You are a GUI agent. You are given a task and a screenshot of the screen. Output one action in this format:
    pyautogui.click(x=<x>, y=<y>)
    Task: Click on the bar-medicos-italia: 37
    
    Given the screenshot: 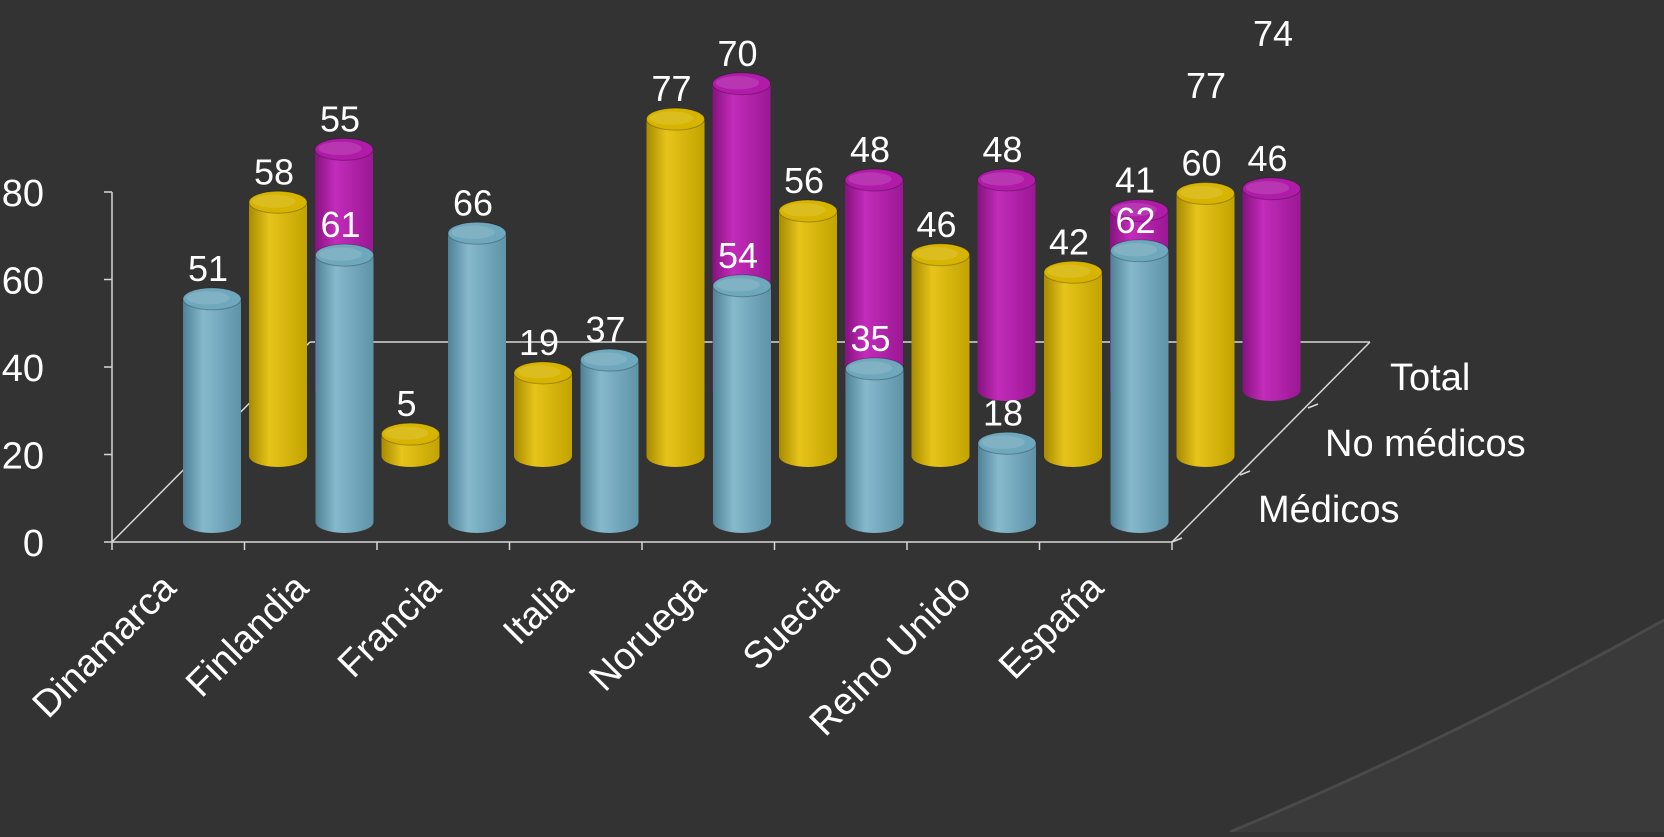 What is the action you would take?
    pyautogui.click(x=609, y=421)
    